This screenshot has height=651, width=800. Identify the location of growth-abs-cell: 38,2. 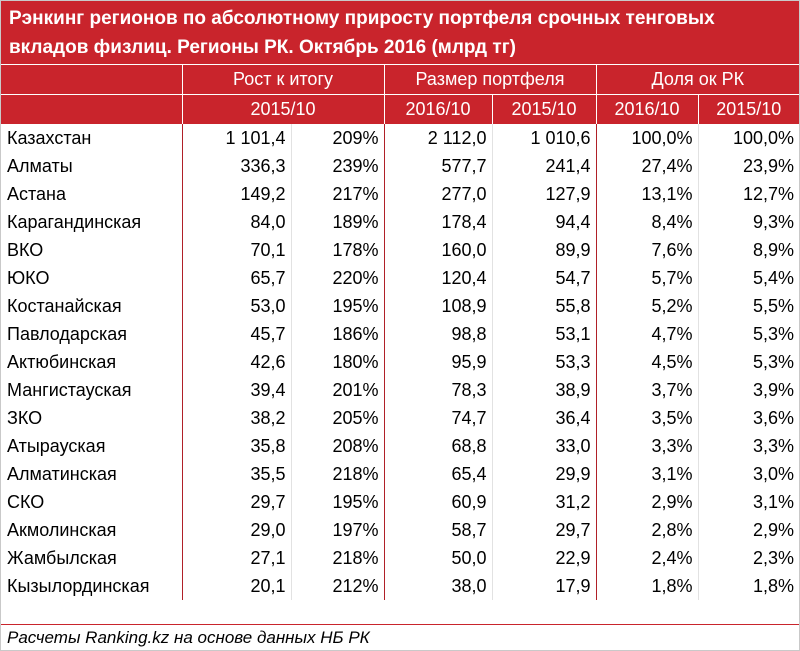
(236, 418).